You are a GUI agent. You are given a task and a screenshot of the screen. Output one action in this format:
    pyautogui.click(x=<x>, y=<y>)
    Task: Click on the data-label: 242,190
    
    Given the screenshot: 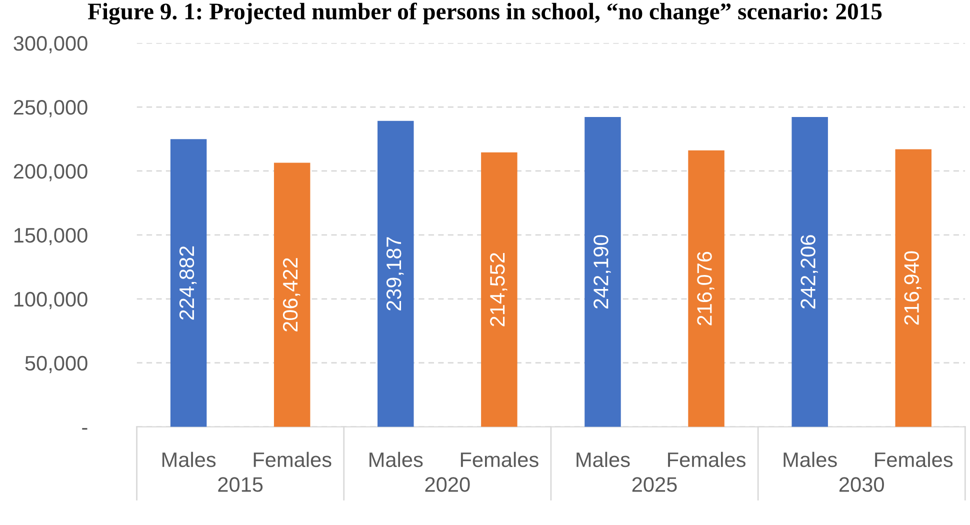 What is the action you would take?
    pyautogui.click(x=602, y=272)
    